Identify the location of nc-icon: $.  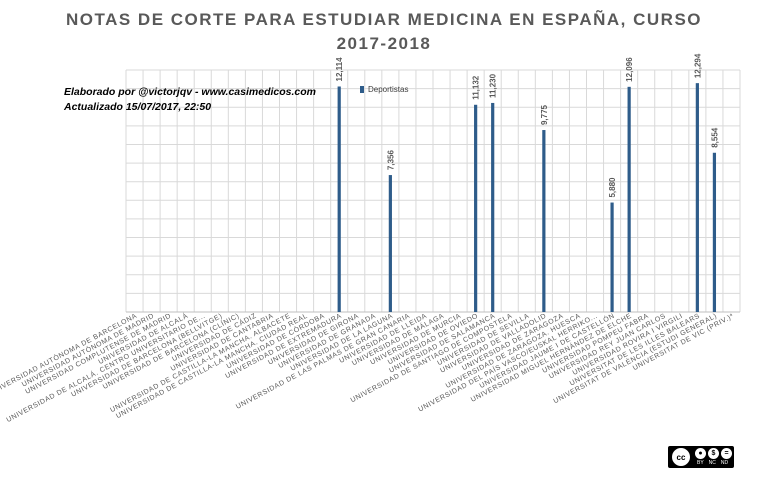
(713, 453).